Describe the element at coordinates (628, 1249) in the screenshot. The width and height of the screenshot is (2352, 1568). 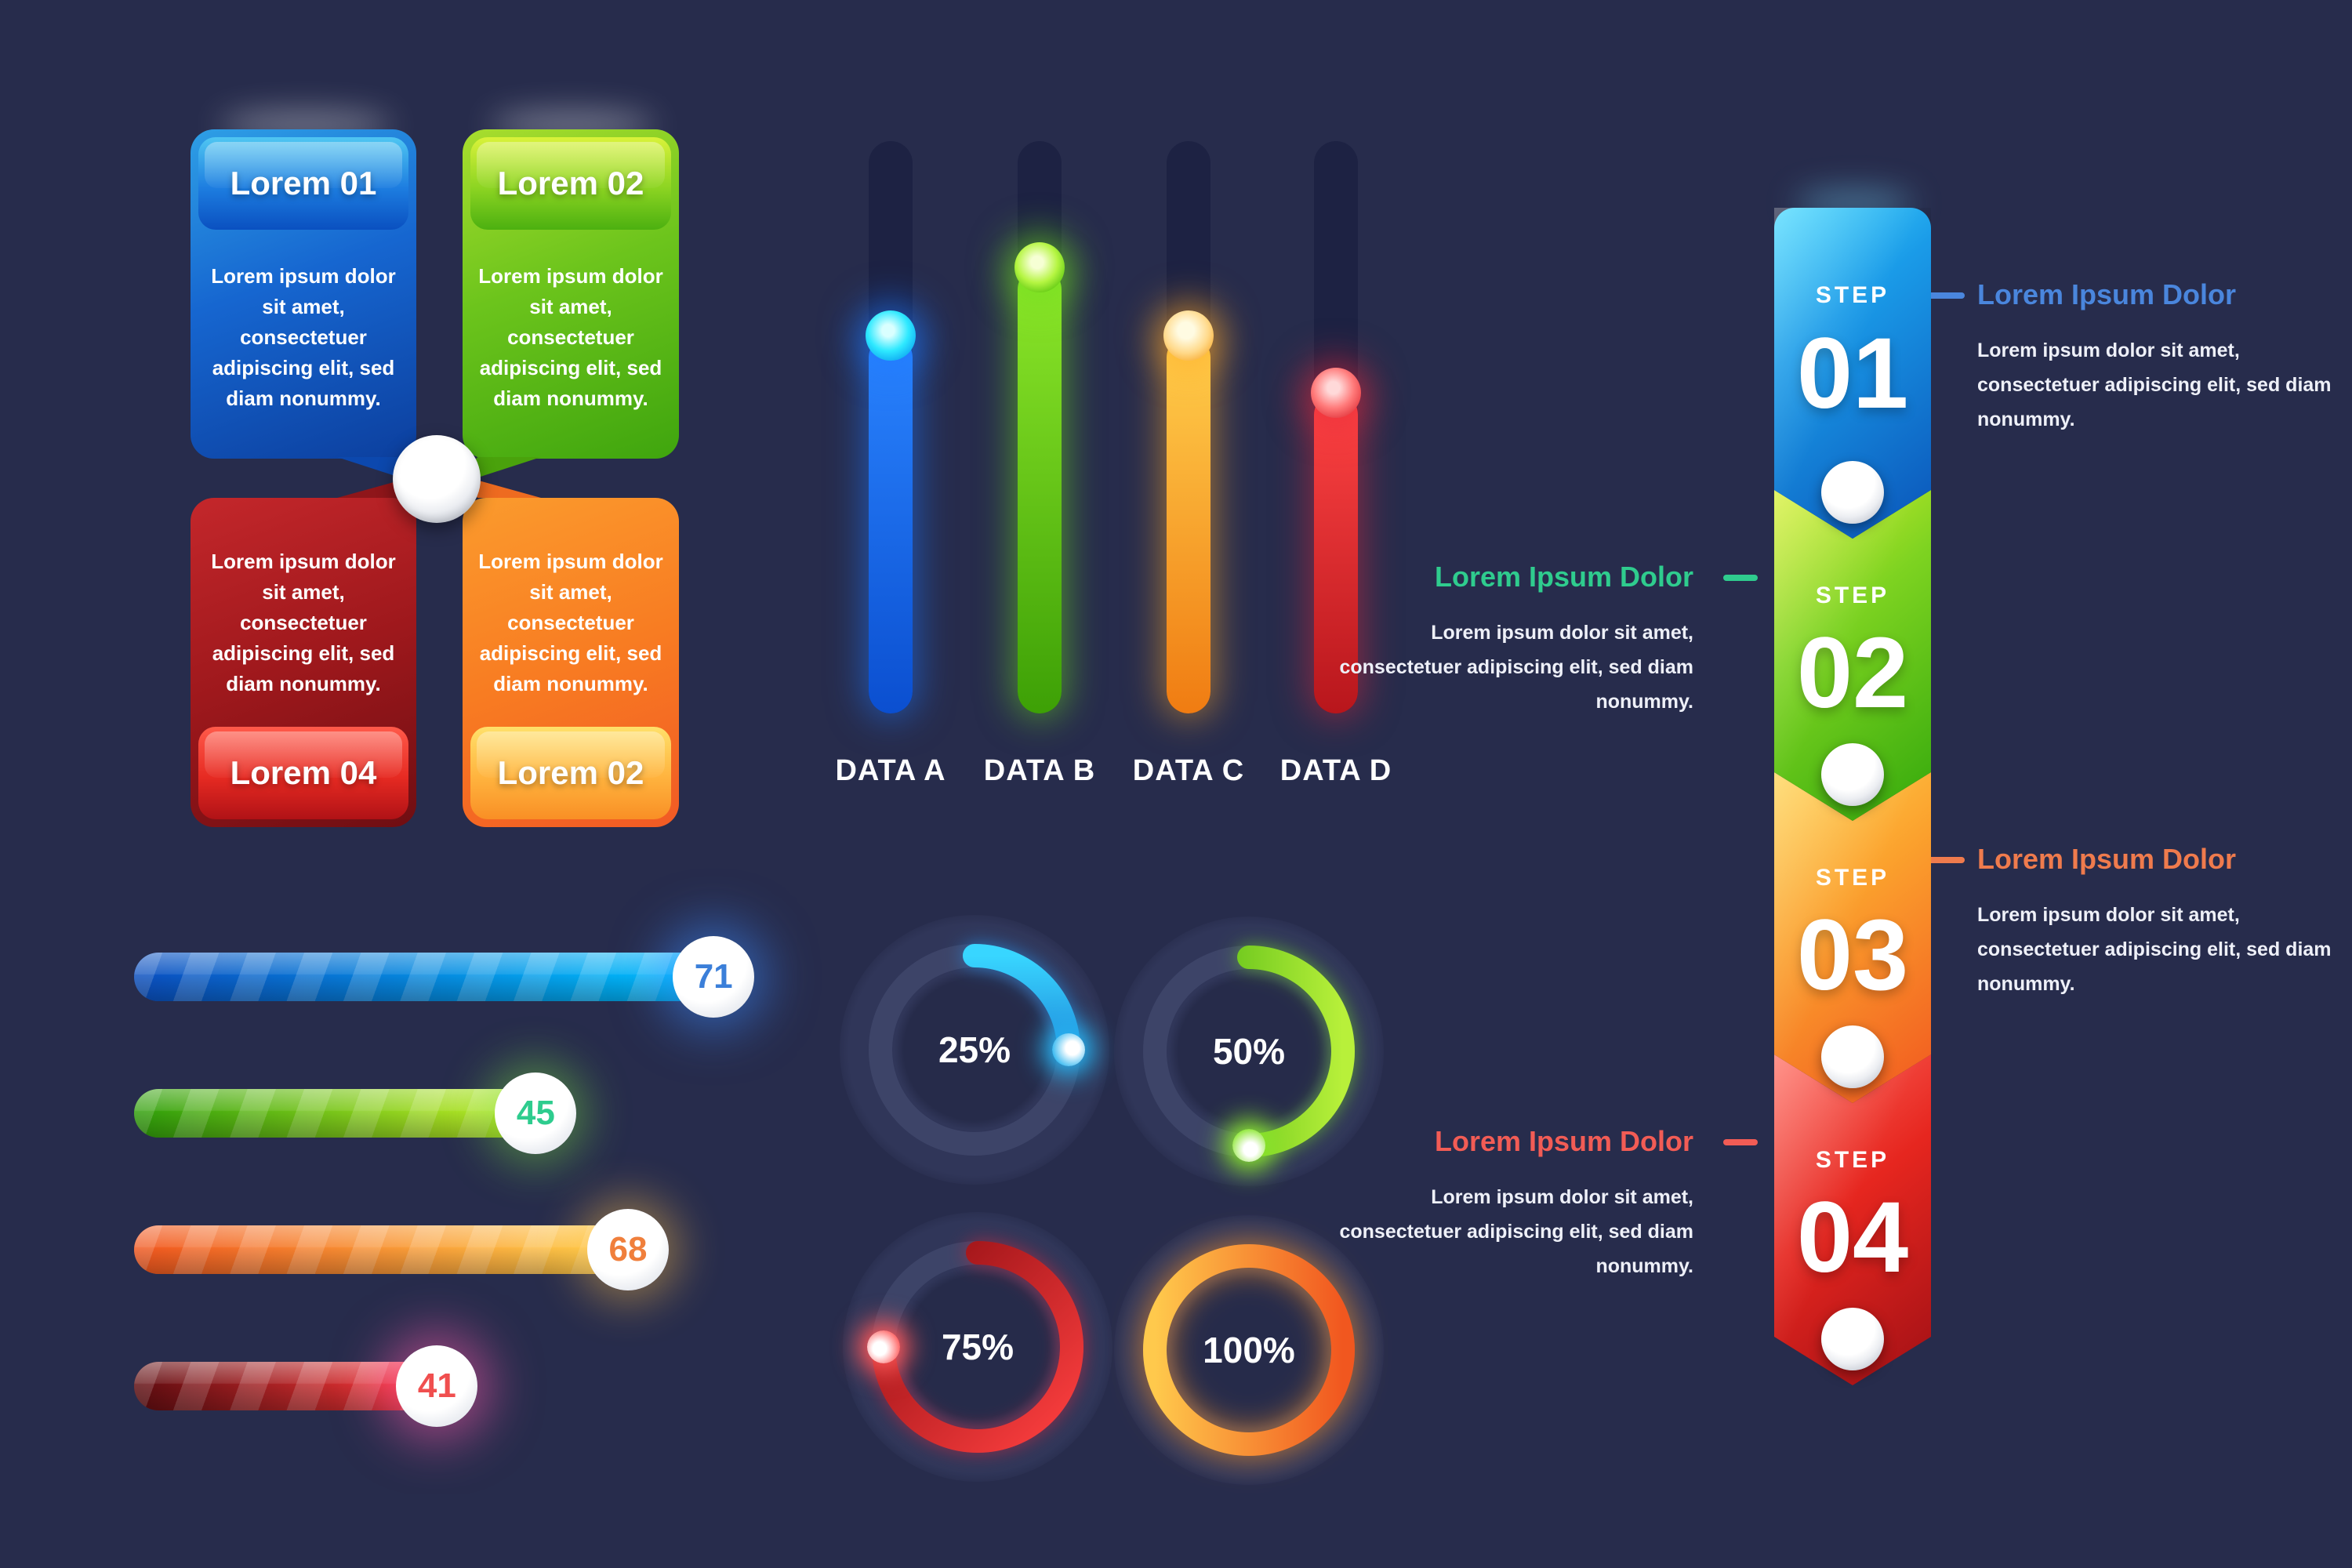
I see `bar-value-badge: 68` at that location.